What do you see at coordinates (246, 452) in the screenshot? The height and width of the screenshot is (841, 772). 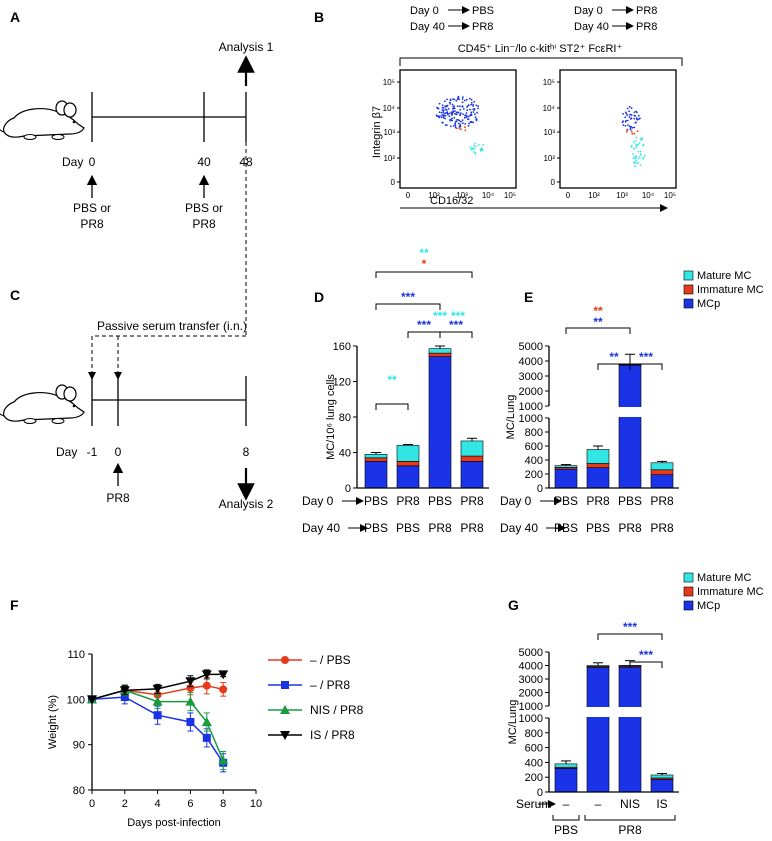 I see `tick-day-8: 8` at bounding box center [246, 452].